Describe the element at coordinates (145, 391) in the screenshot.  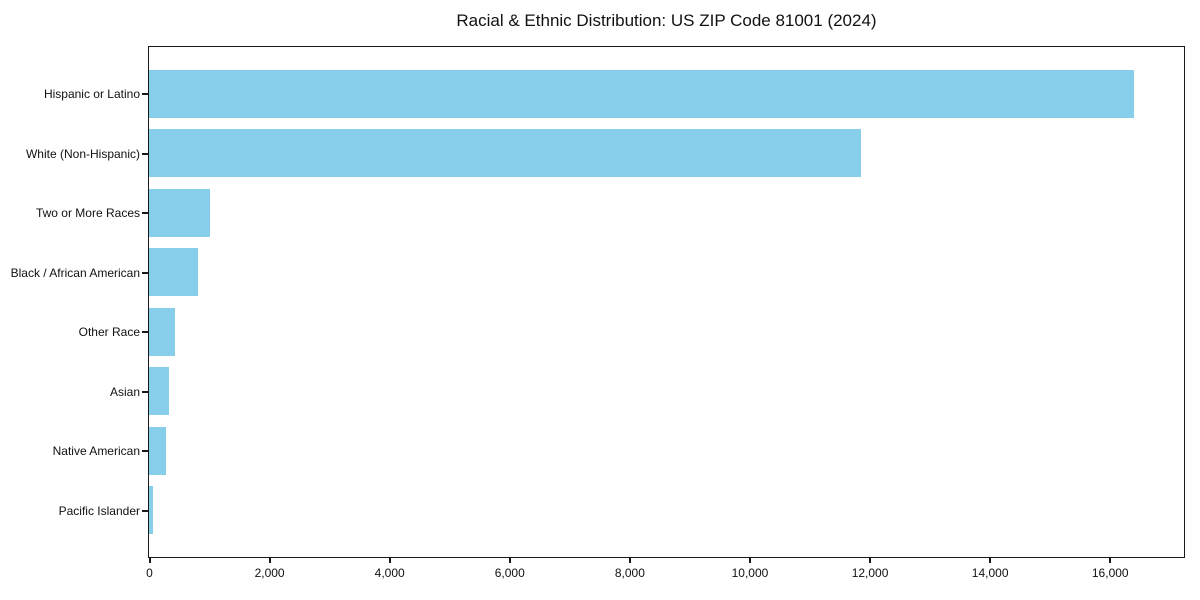
I see `y-tick-asian` at that location.